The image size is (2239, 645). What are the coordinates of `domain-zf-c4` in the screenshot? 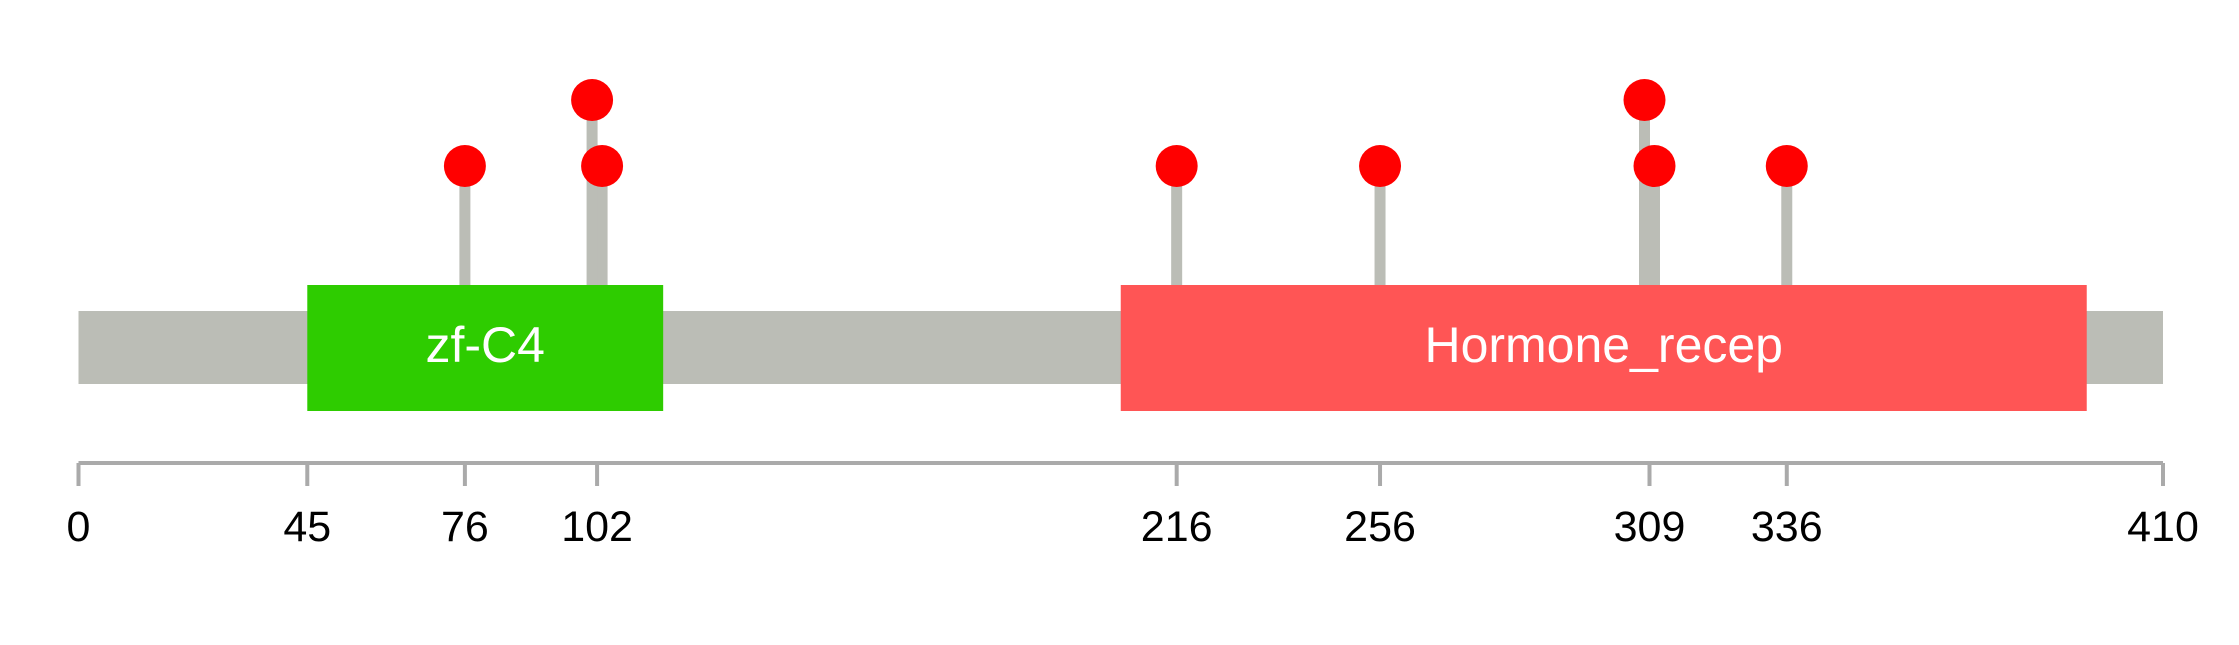 It's located at (485, 348).